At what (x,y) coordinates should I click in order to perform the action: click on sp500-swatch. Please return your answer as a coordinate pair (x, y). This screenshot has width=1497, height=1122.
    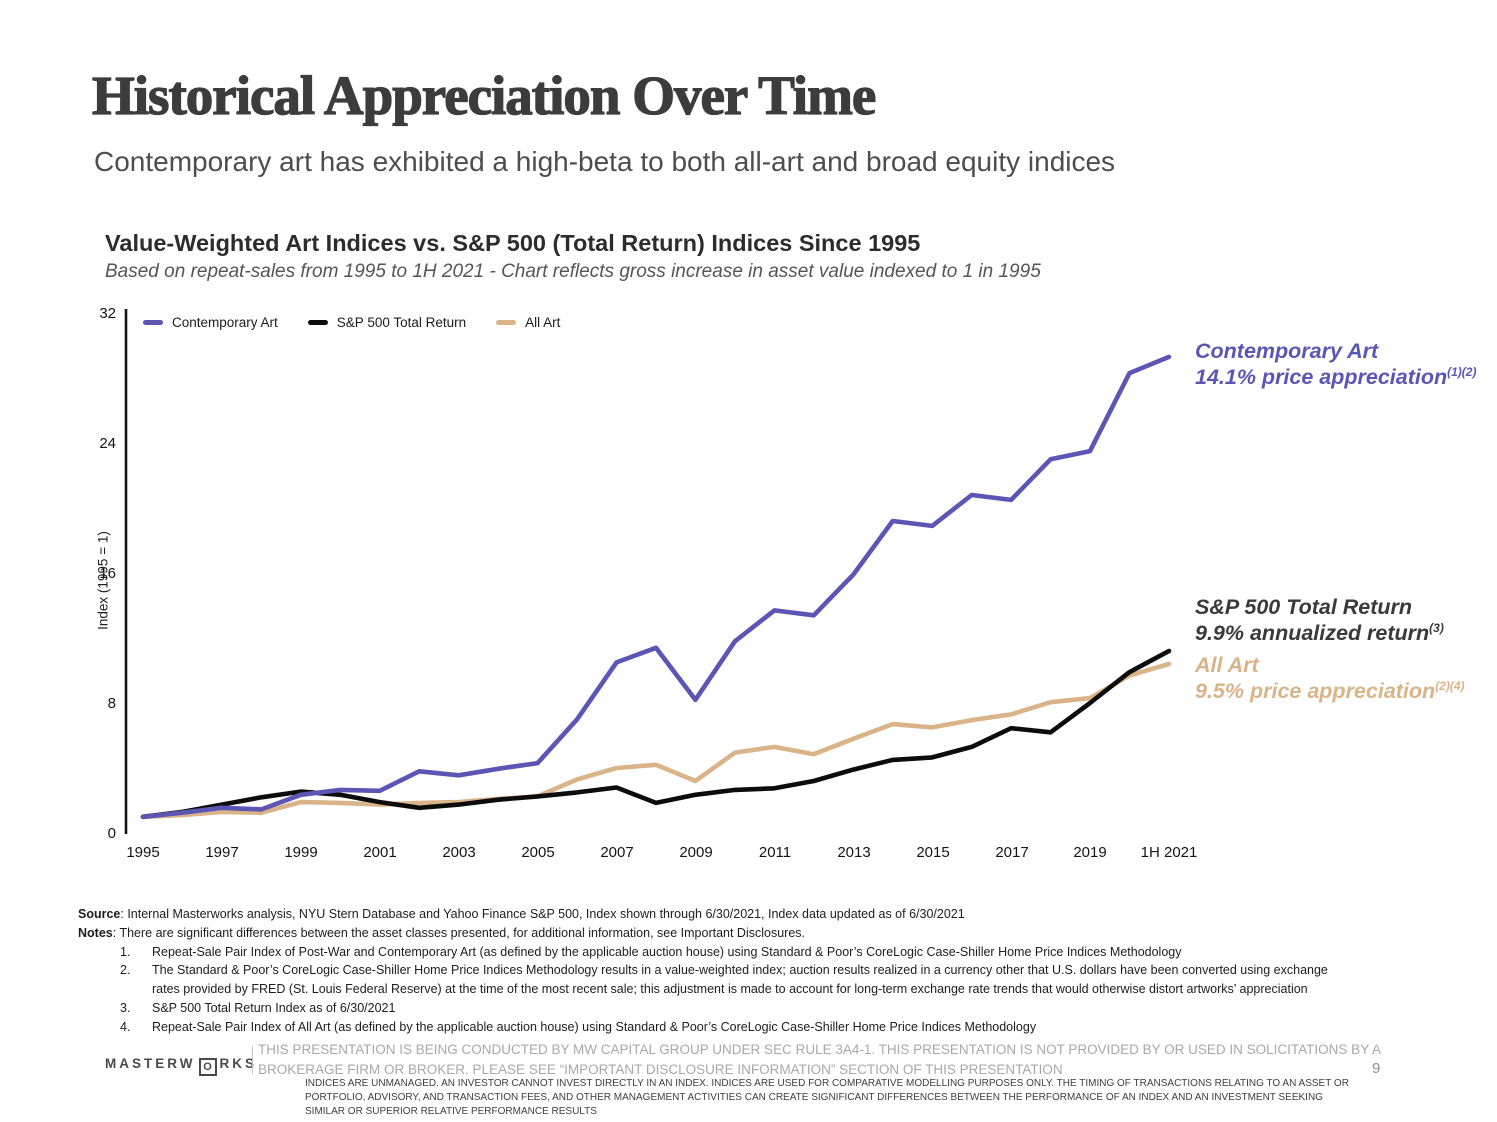
    Looking at the image, I should click on (317, 322).